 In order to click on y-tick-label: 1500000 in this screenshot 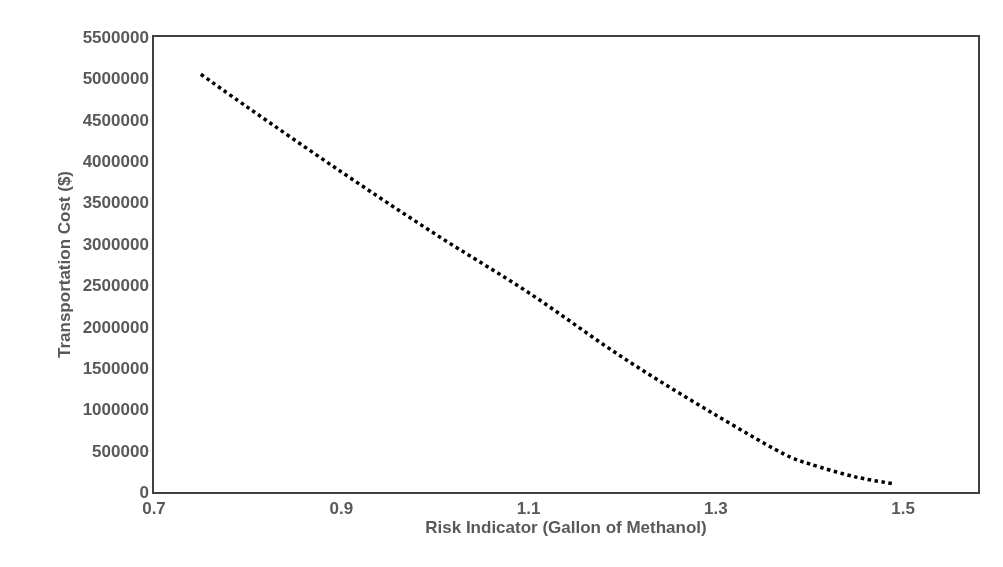, I will do `click(115, 368)`.